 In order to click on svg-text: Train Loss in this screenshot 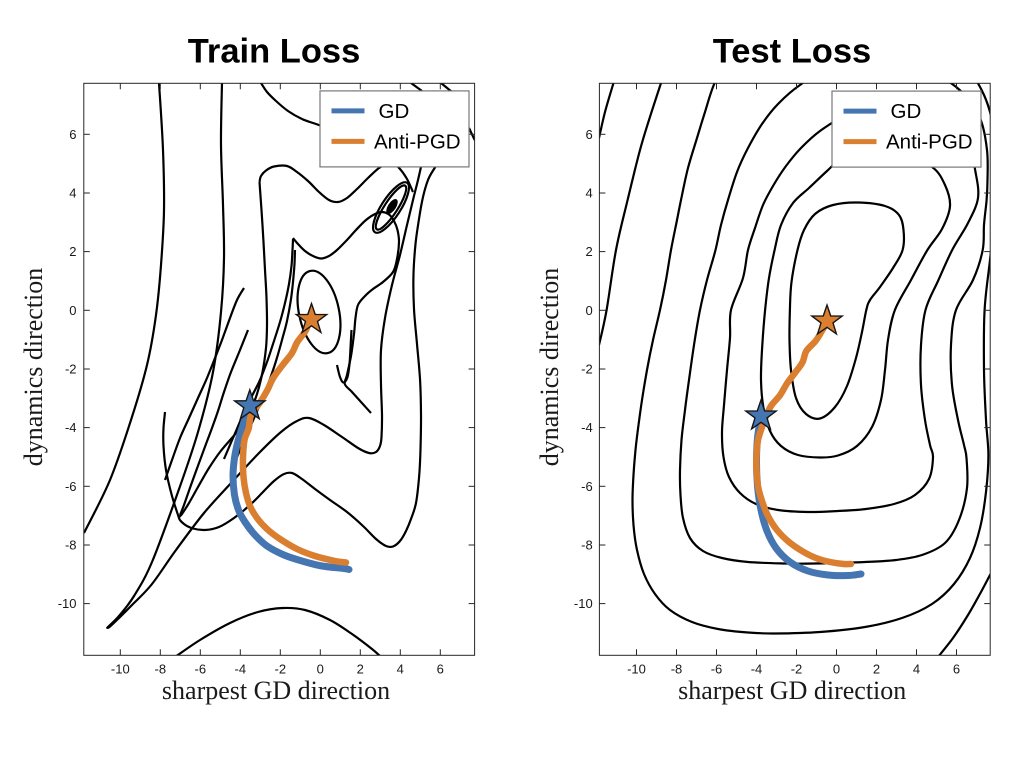, I will do `click(274, 52)`.